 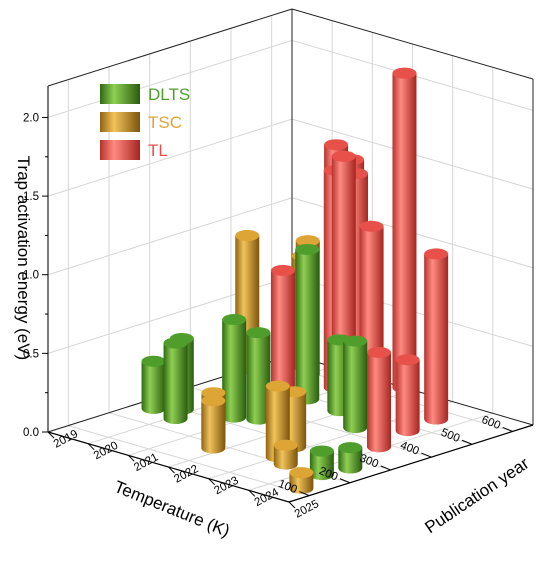 What do you see at coordinates (450, 436) in the screenshot?
I see `x-tick-label: 500` at bounding box center [450, 436].